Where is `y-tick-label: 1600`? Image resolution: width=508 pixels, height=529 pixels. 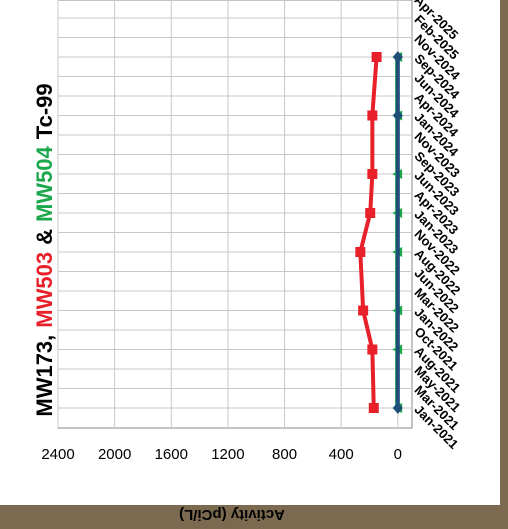
y-tick-label: 1600 is located at coordinates (171, 454).